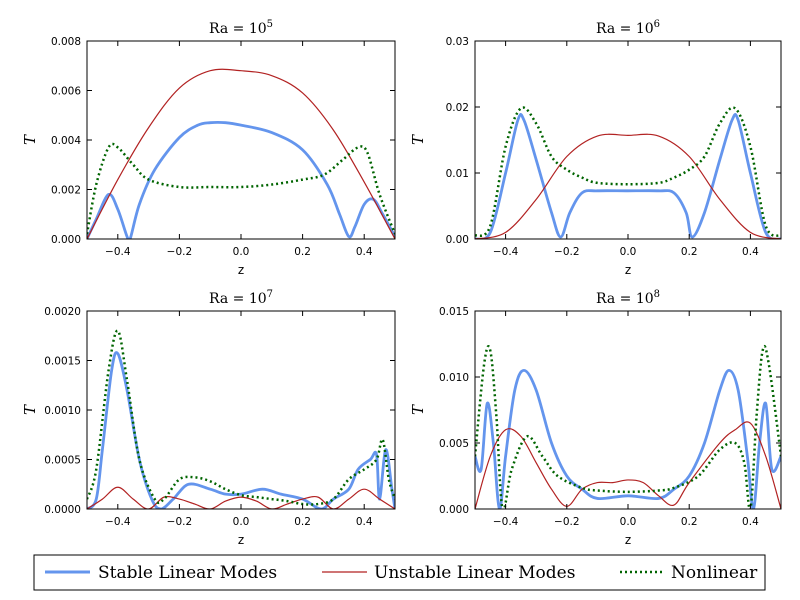 Image resolution: width=800 pixels, height=600 pixels. I want to click on panel-4-xtick-label: −0.4, so click(506, 522).